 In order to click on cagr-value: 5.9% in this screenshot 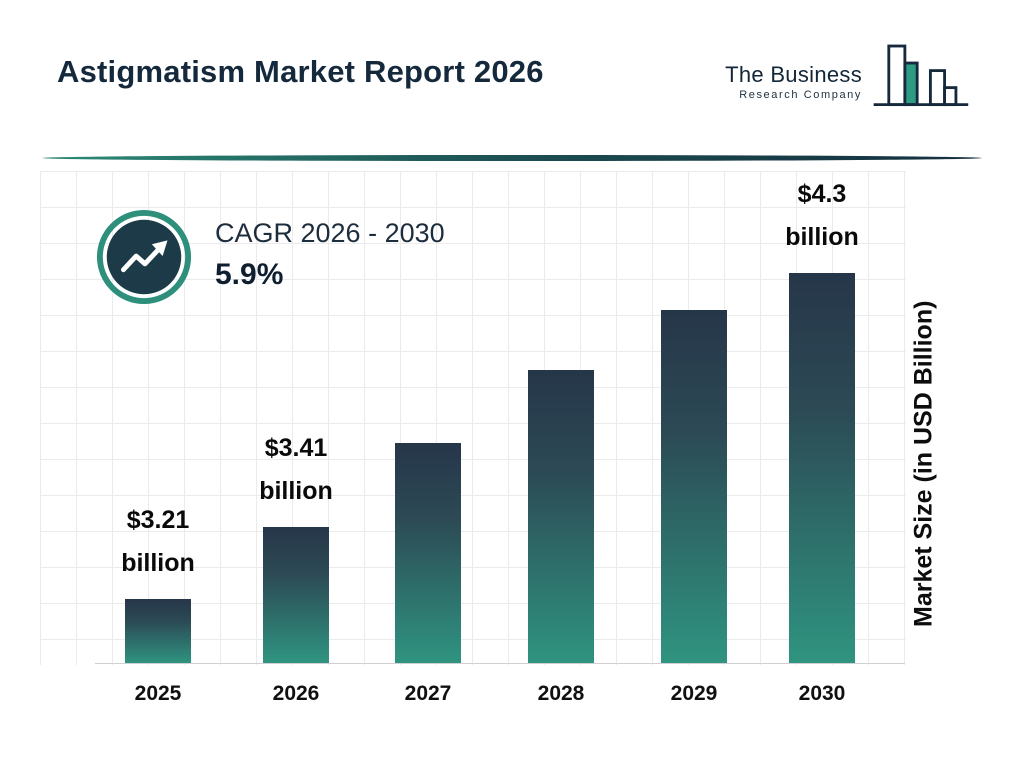, I will do `click(249, 274)`.